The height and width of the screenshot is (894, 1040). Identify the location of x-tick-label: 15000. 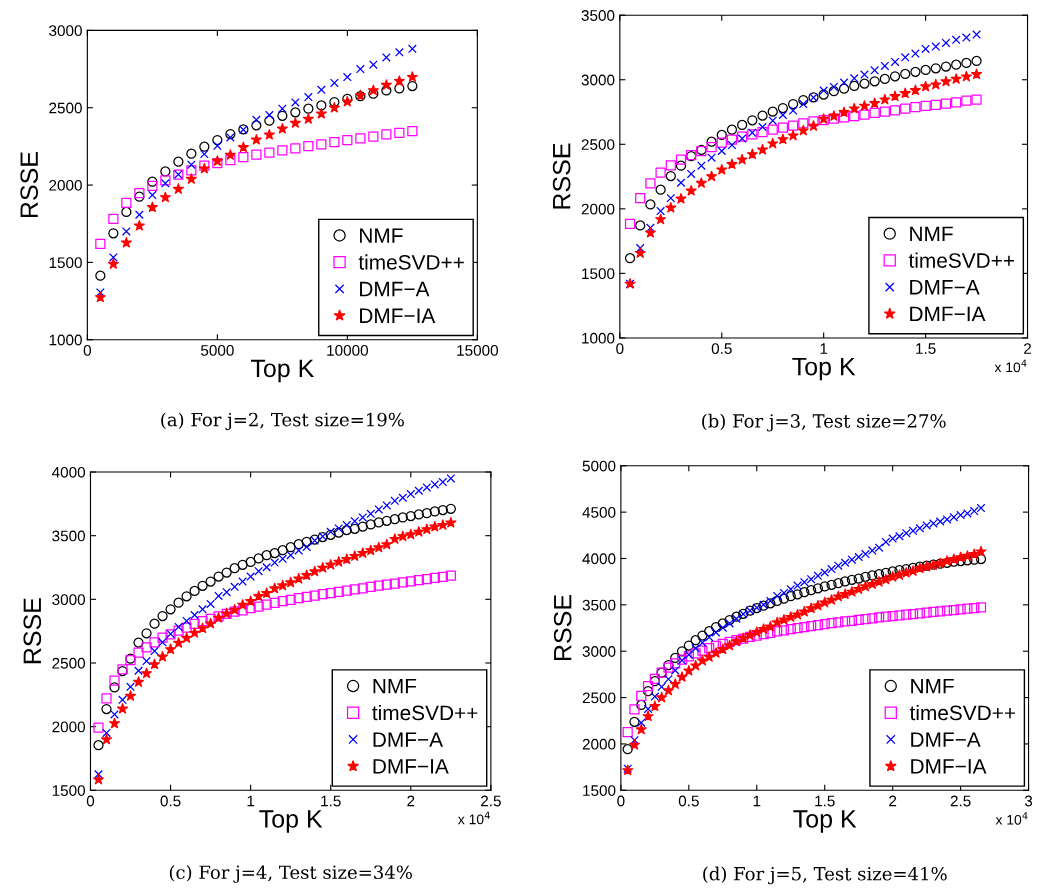
(478, 350).